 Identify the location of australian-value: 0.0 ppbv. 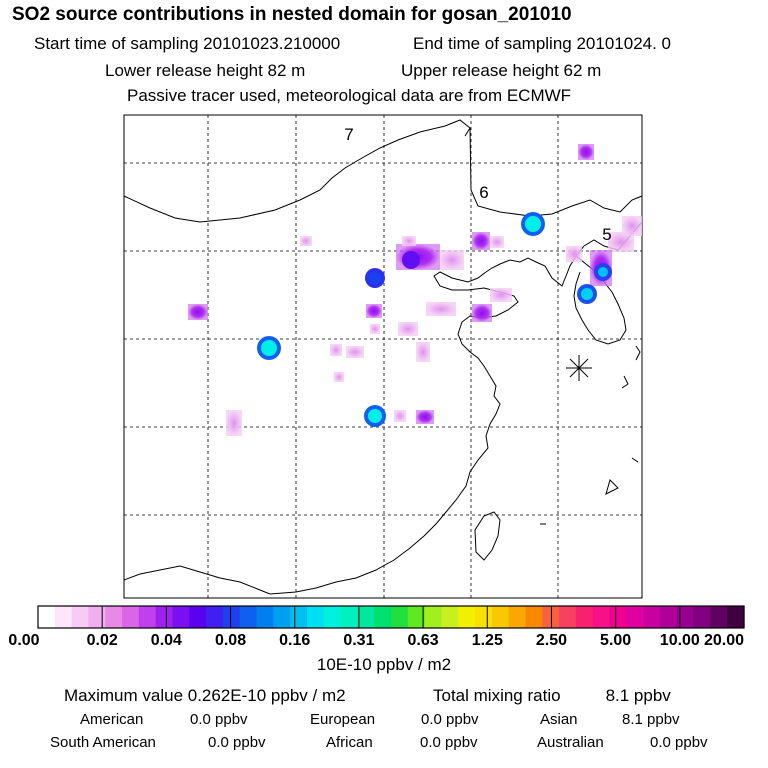
(679, 742).